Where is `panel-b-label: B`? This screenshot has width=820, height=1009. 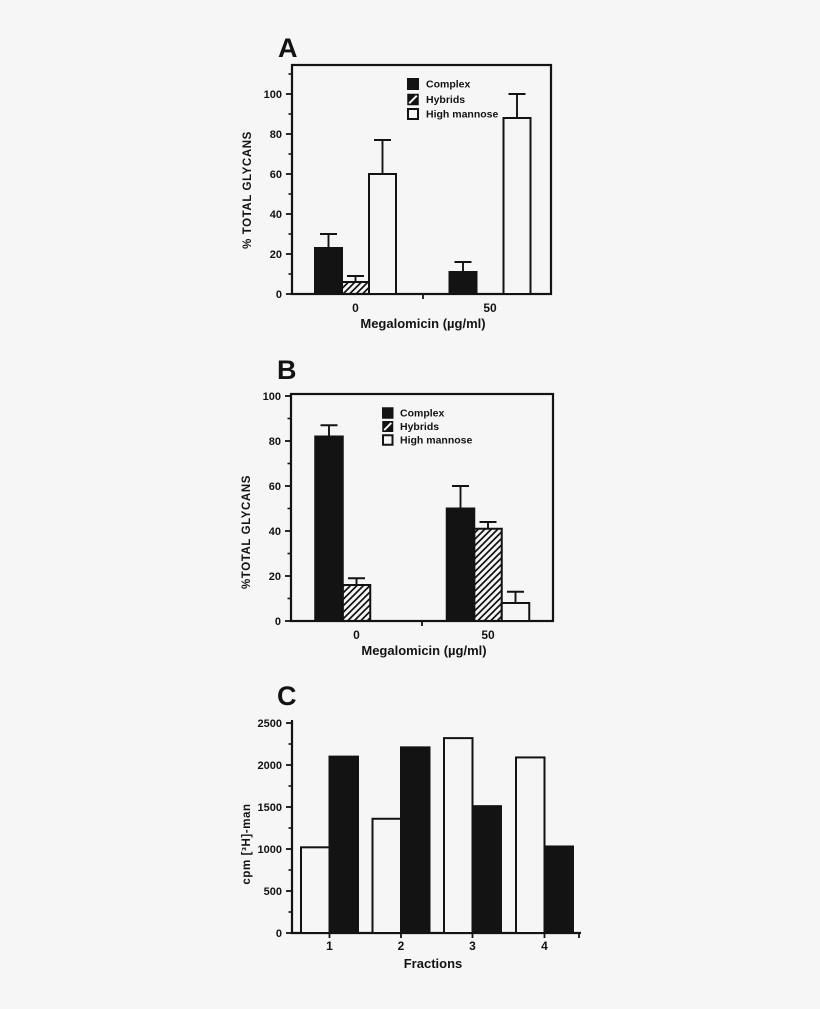 panel-b-label: B is located at coordinates (287, 370).